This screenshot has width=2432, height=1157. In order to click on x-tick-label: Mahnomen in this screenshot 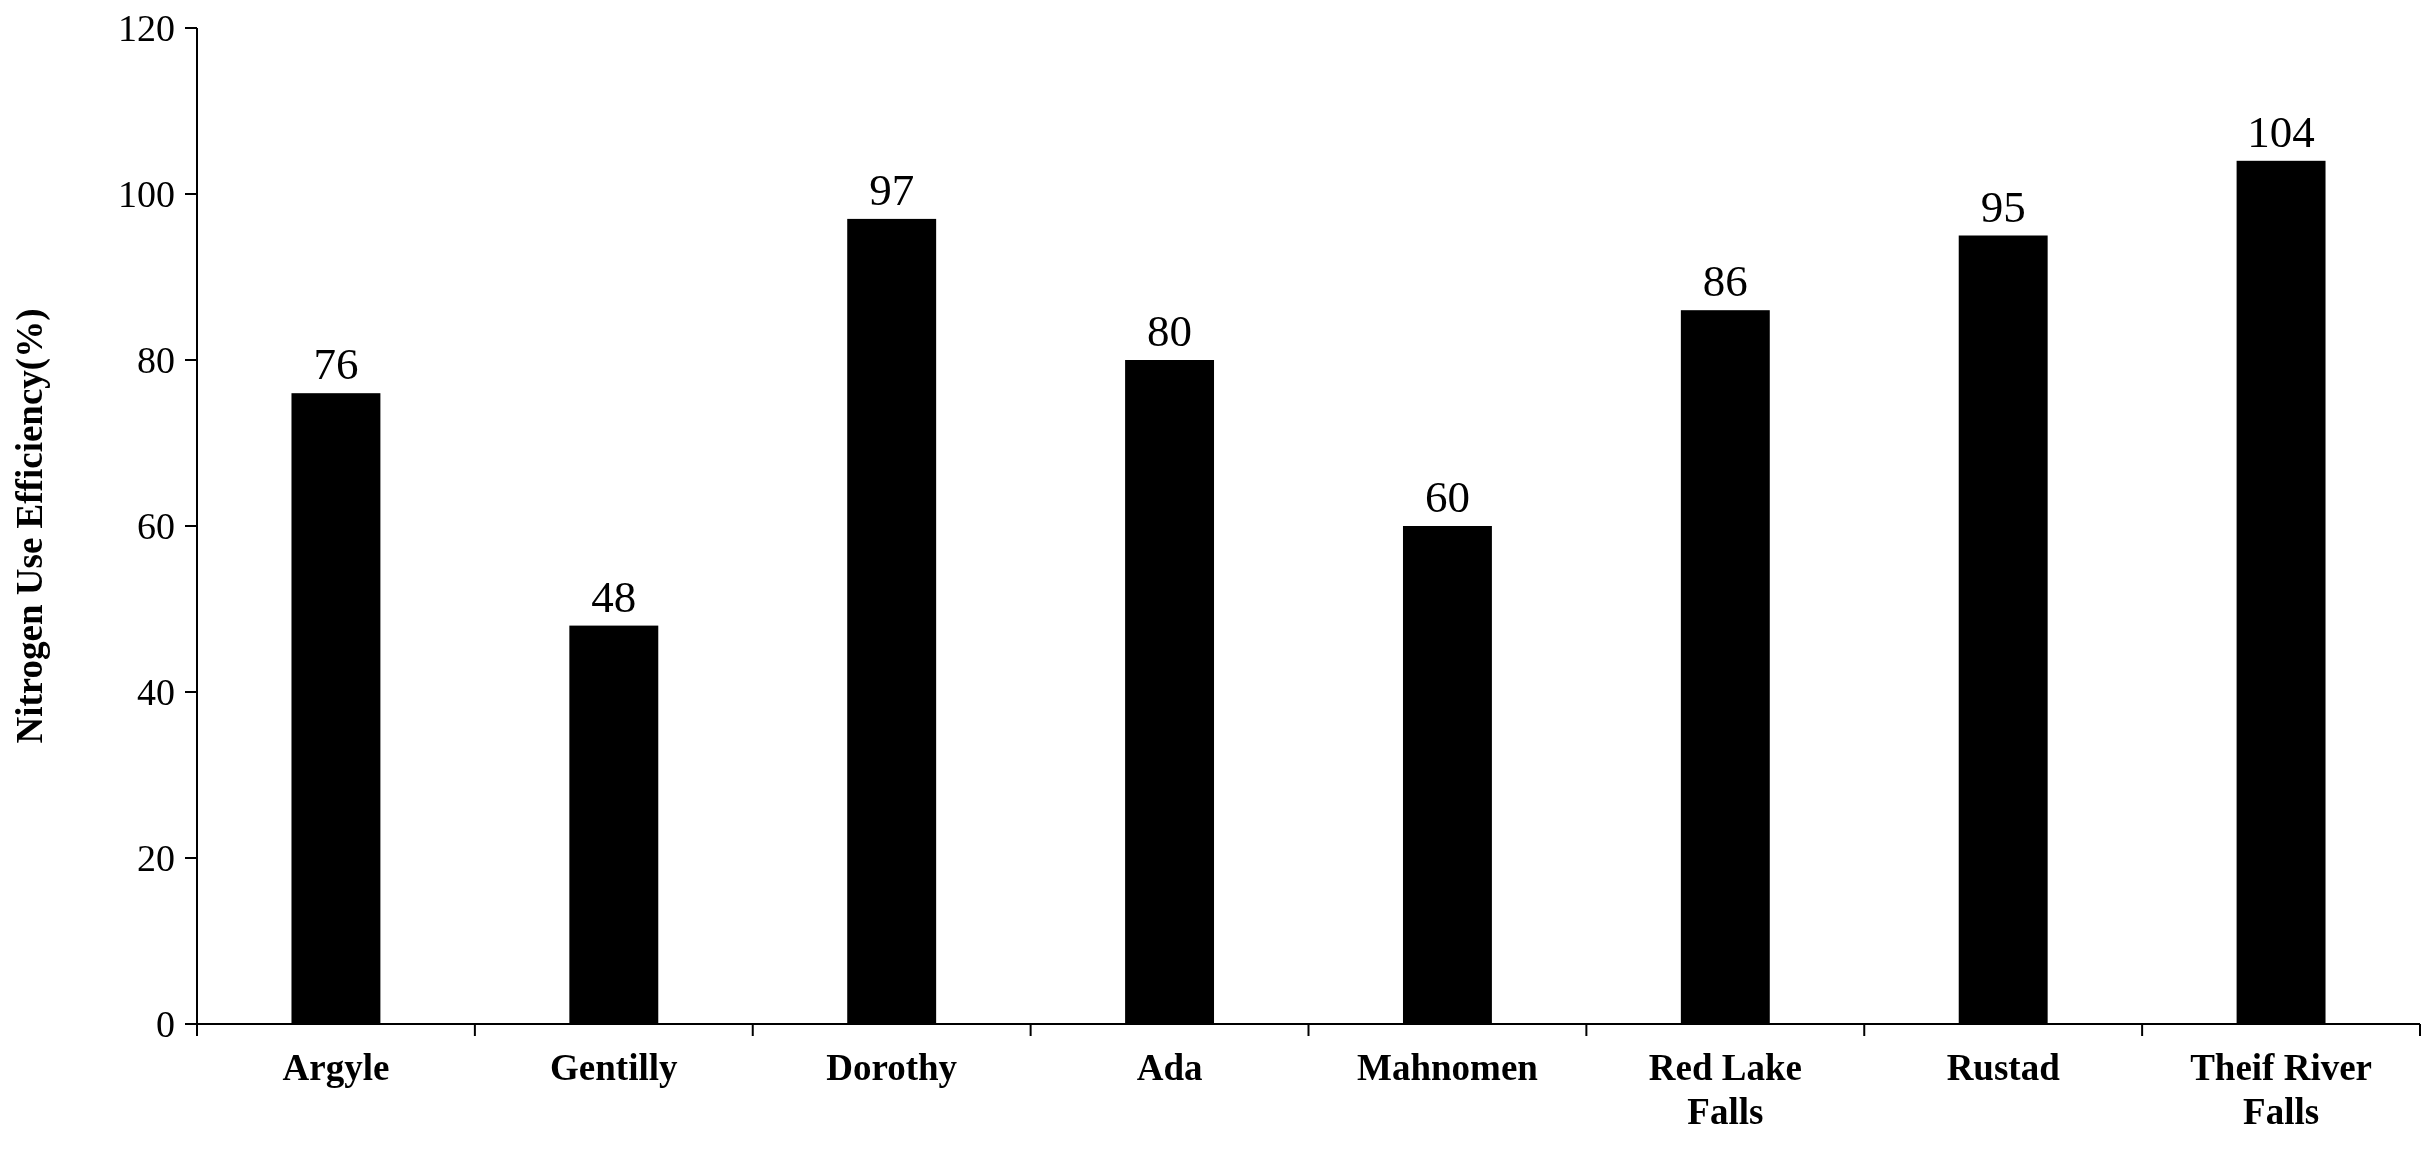, I will do `click(1447, 1067)`.